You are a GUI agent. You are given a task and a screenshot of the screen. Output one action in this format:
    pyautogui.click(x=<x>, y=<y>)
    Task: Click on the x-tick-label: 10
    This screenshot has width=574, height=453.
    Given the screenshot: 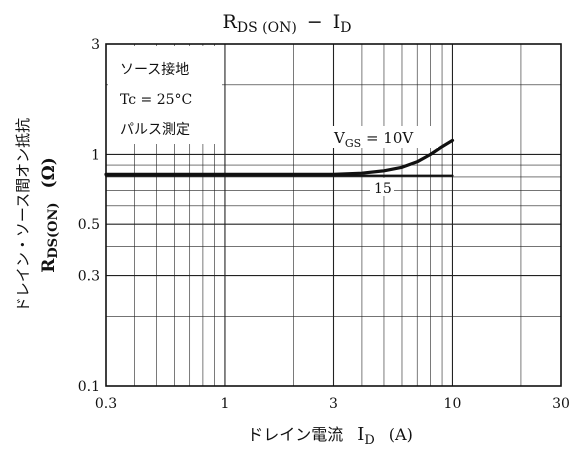 What is the action you would take?
    pyautogui.click(x=453, y=404)
    